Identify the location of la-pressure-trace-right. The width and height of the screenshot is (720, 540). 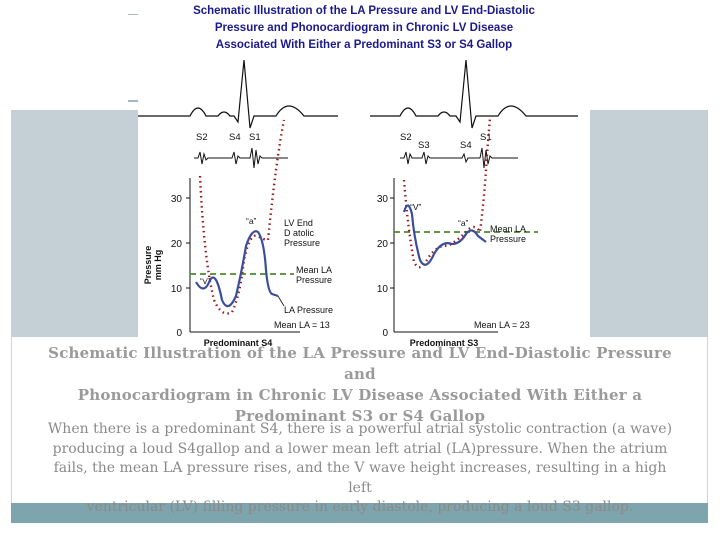
(444, 235).